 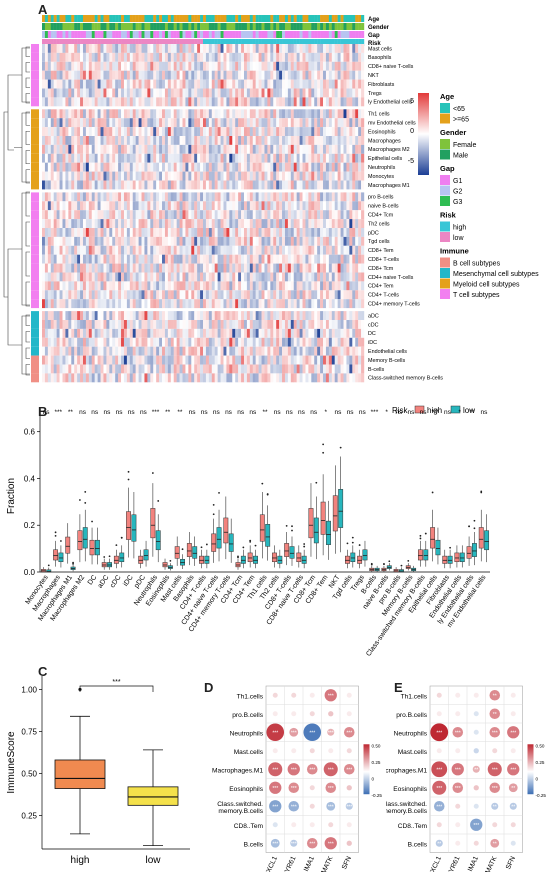 I want to click on gap-track-cell, so click(x=158, y=34).